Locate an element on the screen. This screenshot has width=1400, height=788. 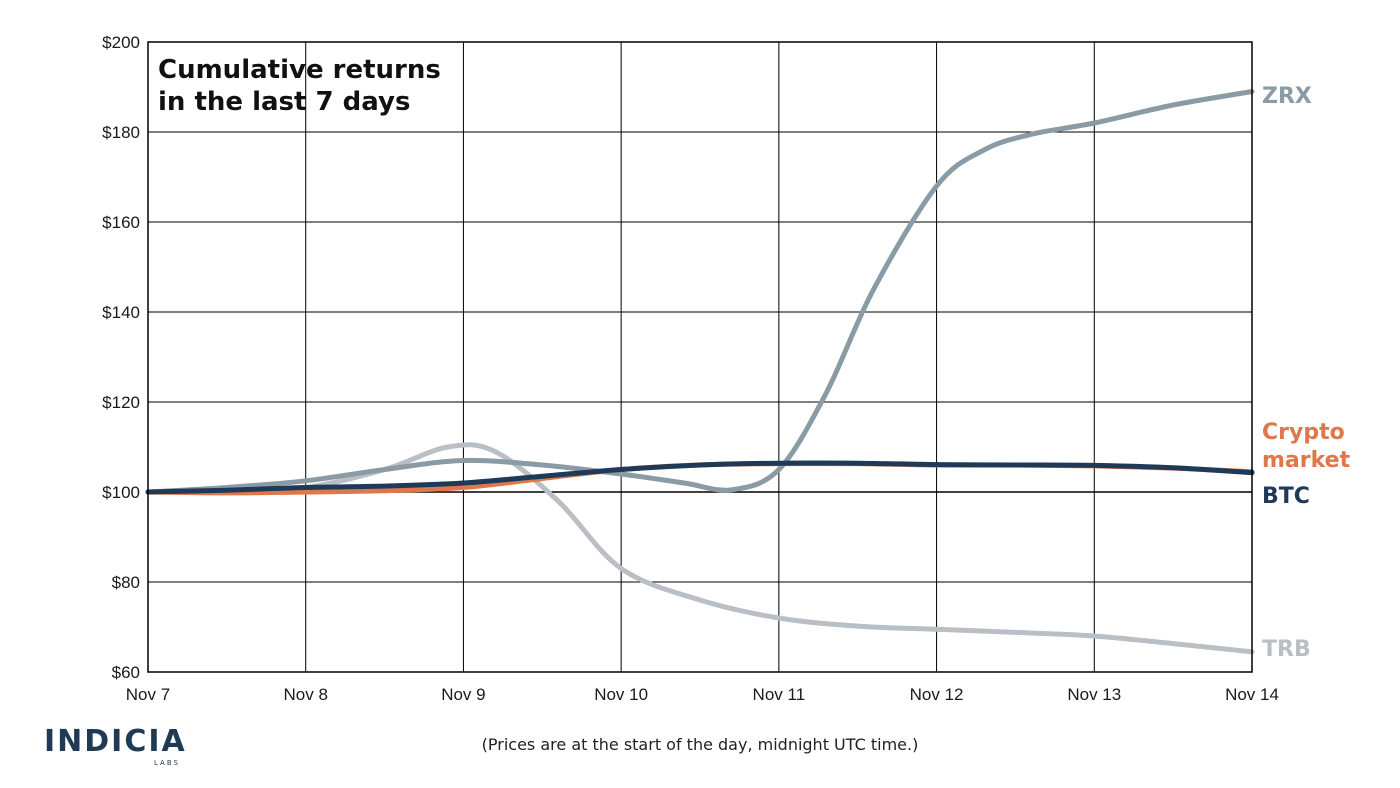
x-tick-label: Nov 10 is located at coordinates (621, 694).